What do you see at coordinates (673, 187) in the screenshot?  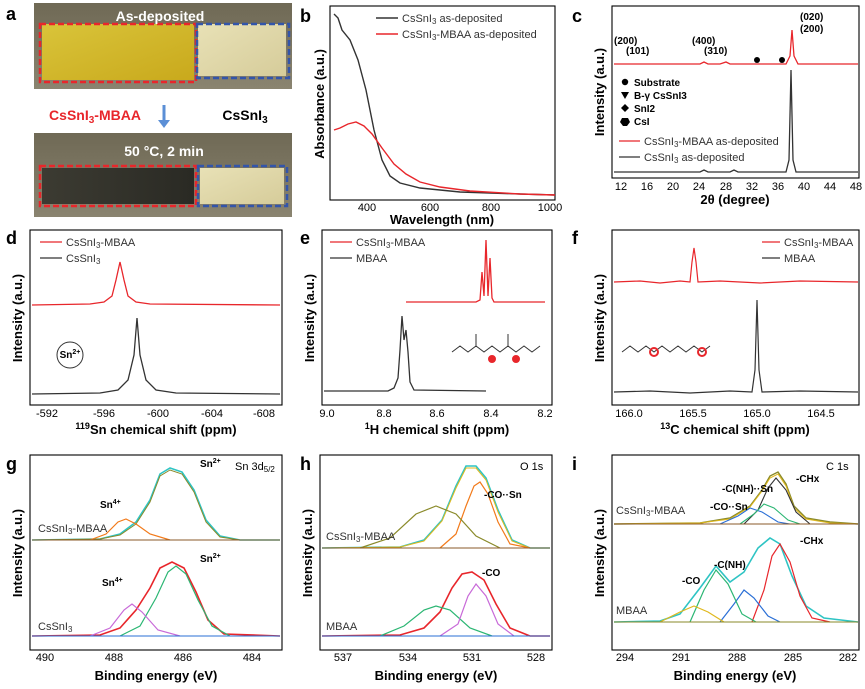 I see `c-xtick-2: 20` at bounding box center [673, 187].